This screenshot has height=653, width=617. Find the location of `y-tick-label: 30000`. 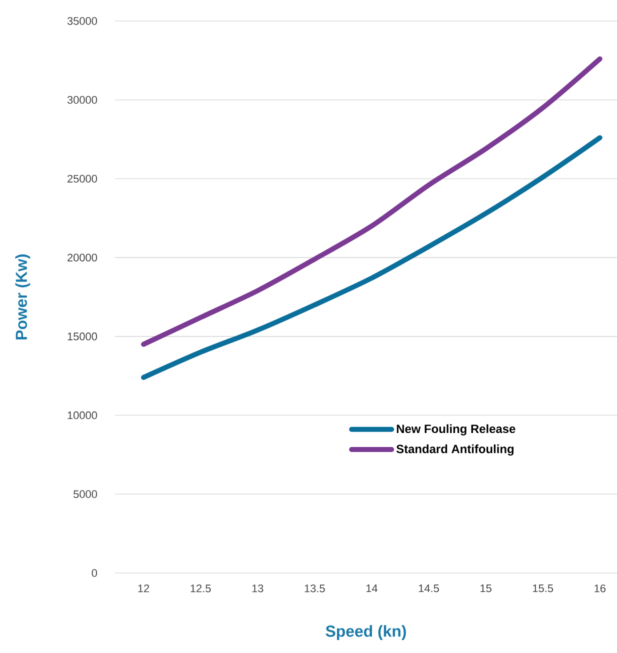

y-tick-label: 30000 is located at coordinates (82, 100).